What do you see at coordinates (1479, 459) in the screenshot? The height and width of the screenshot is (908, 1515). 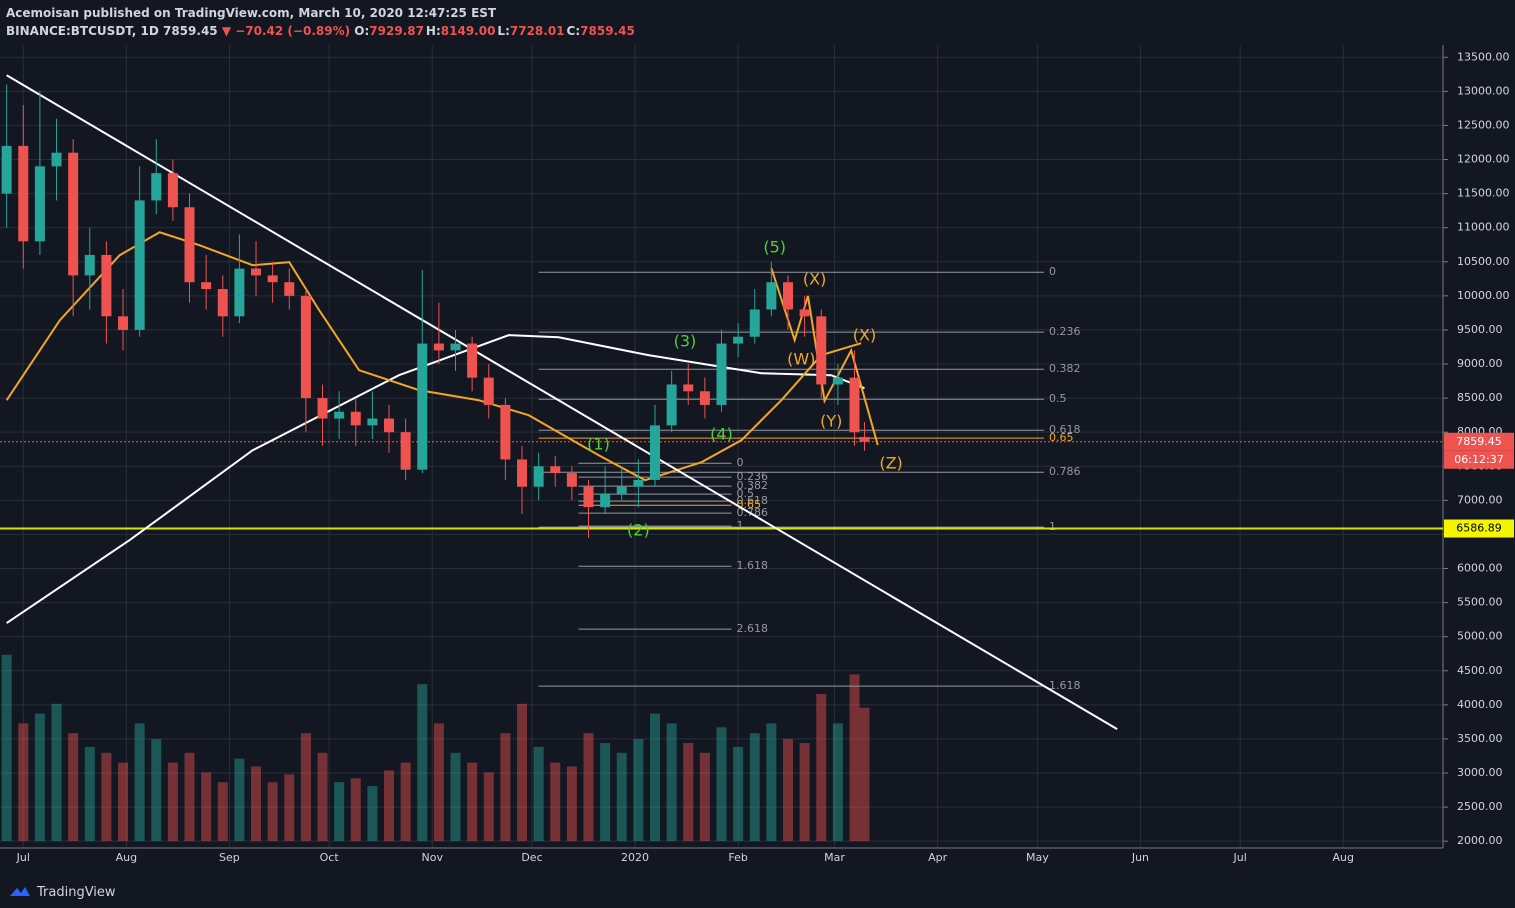 I see `countdown-tag-bg` at bounding box center [1479, 459].